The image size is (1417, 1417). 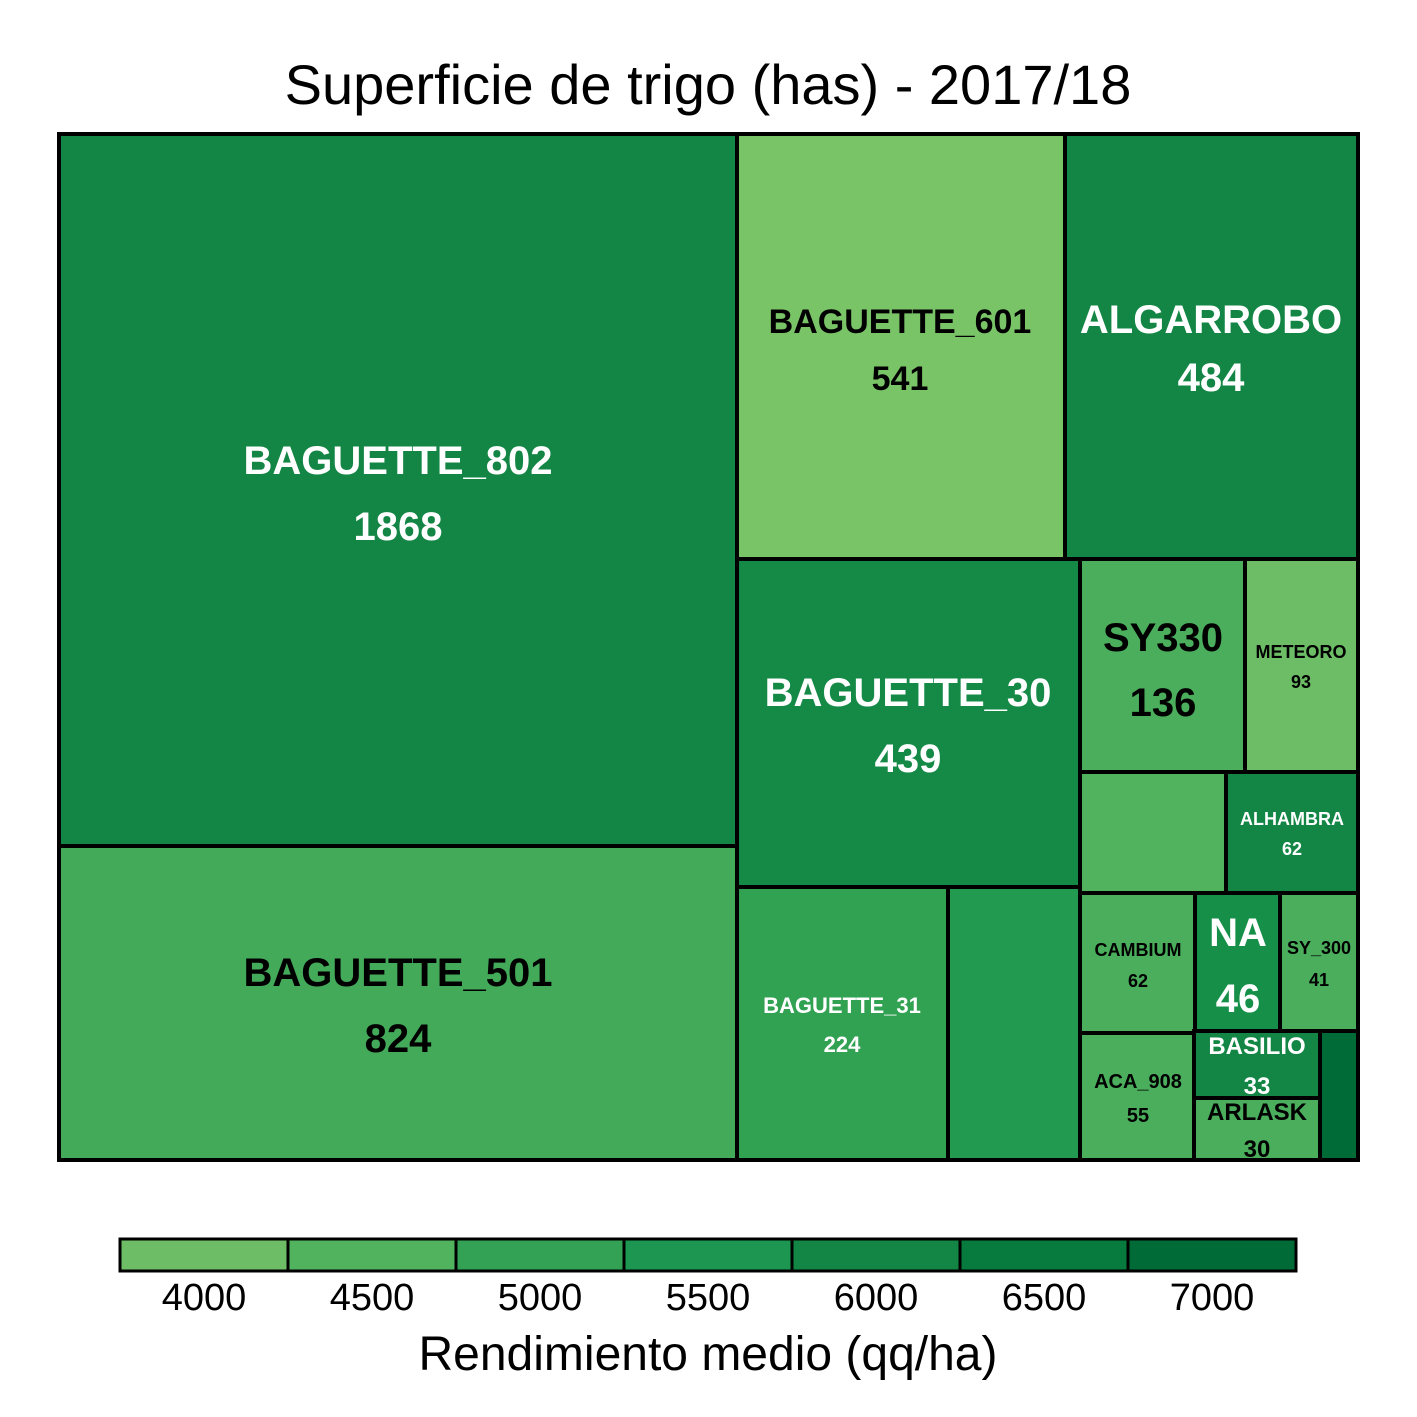 What do you see at coordinates (398, 527) in the screenshot?
I see `tile-value-label: 1868` at bounding box center [398, 527].